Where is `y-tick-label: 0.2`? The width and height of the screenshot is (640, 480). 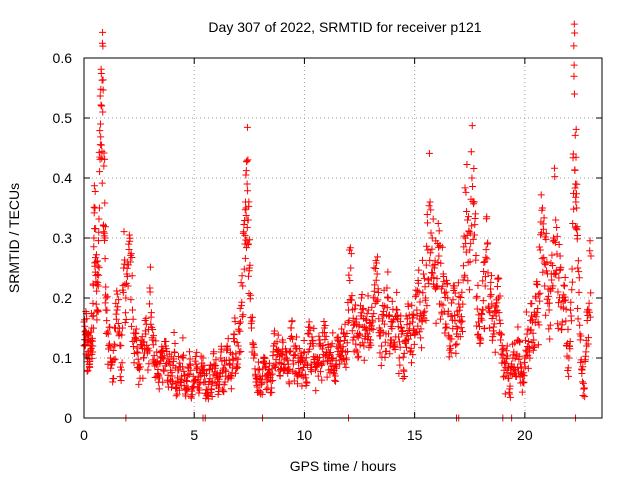
y-tick-label: 0.2 is located at coordinates (63, 298).